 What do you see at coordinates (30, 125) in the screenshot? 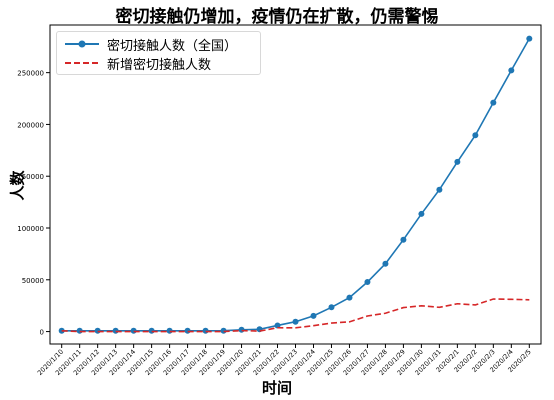
I see `y-tick-label: 200000` at bounding box center [30, 125].